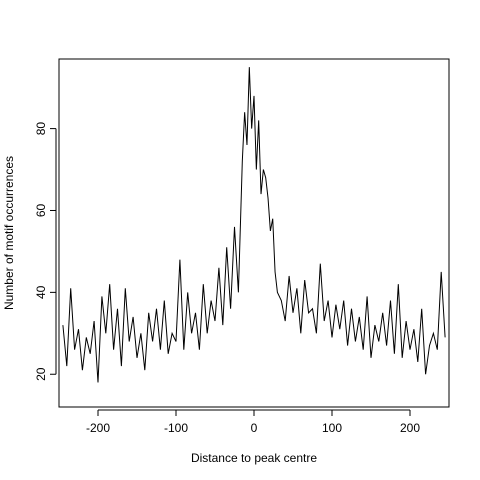 The image size is (480, 480). I want to click on y-tick-label: 60, so click(41, 210).